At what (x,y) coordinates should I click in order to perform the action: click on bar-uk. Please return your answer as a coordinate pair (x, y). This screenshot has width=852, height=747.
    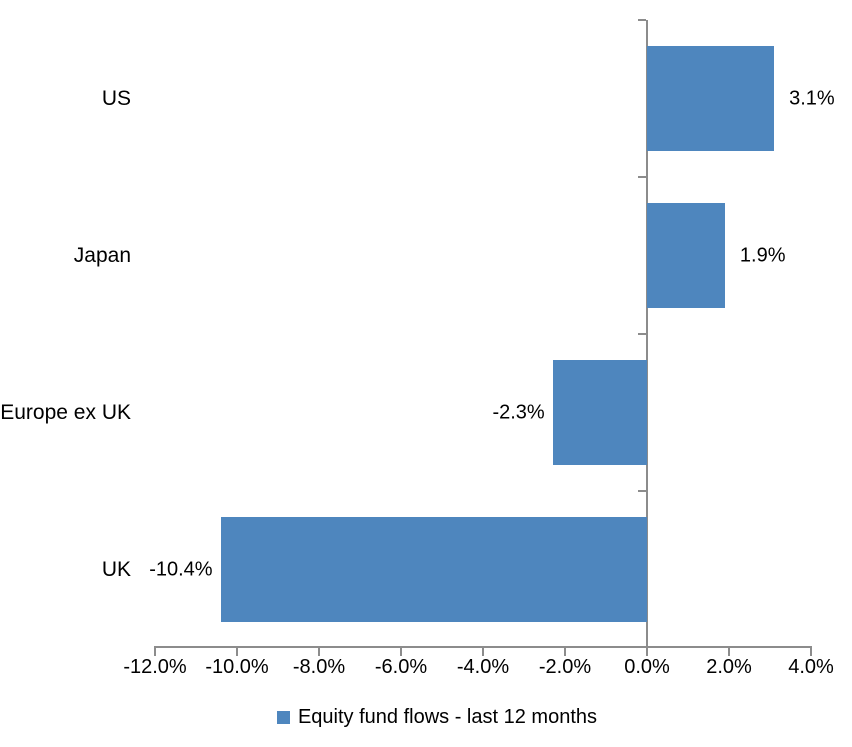
    Looking at the image, I should click on (433, 569).